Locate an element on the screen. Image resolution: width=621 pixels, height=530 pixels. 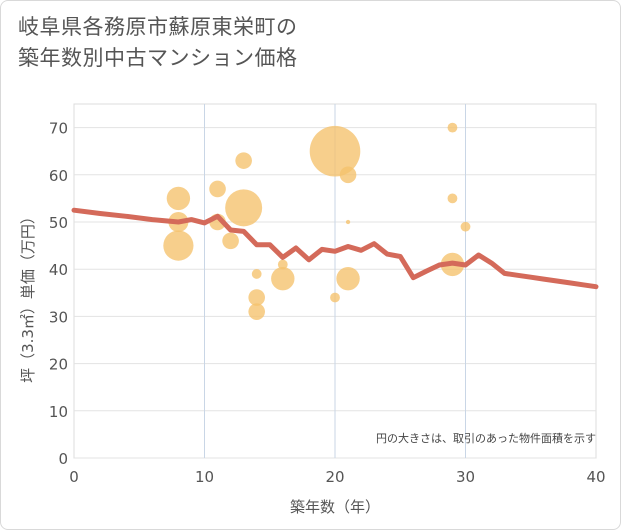
x-axis-label: 築年数（年） is located at coordinates (335, 507).